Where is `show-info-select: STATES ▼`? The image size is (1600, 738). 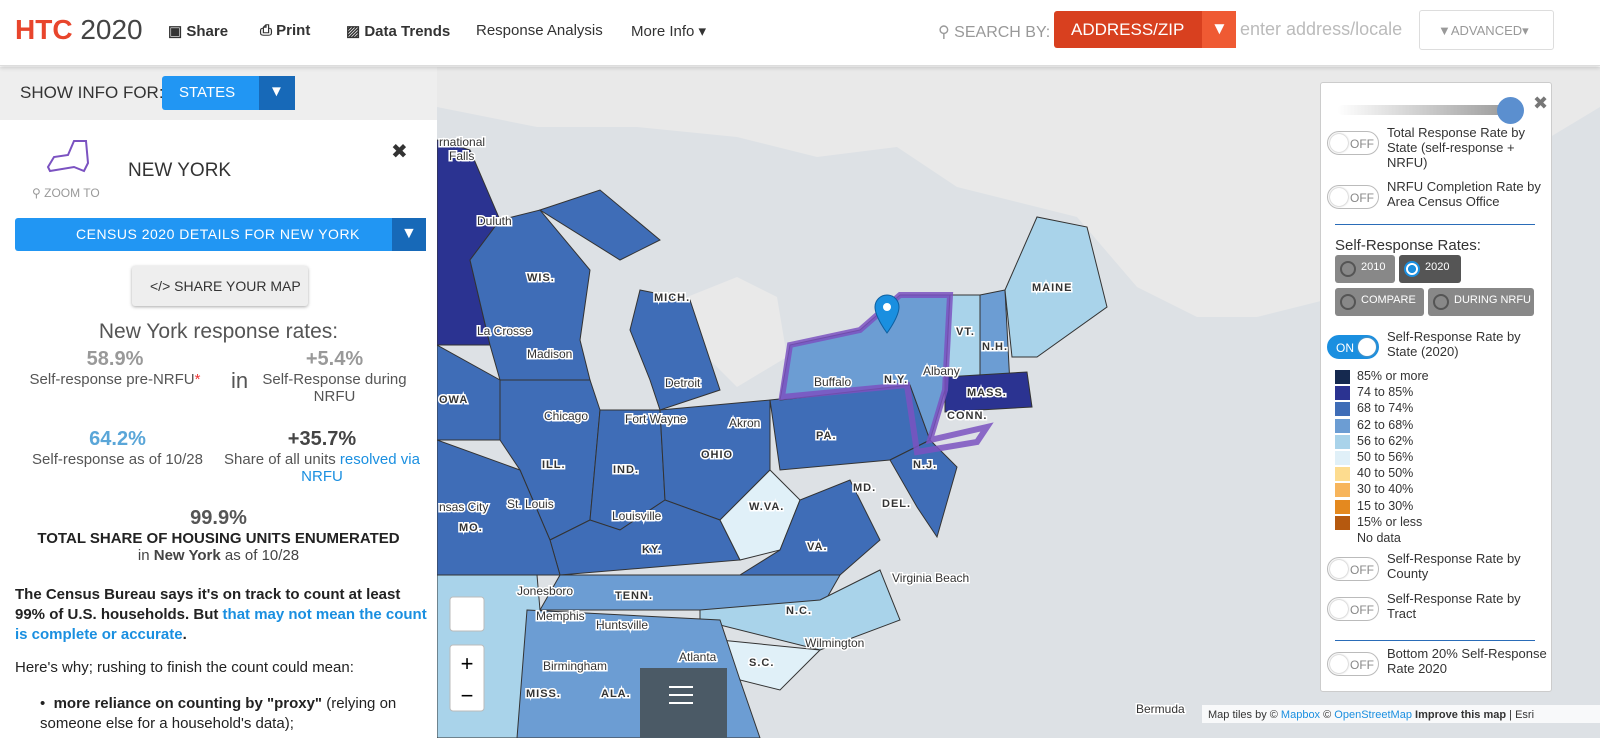
show-info-select: STATES ▼ is located at coordinates (228, 93).